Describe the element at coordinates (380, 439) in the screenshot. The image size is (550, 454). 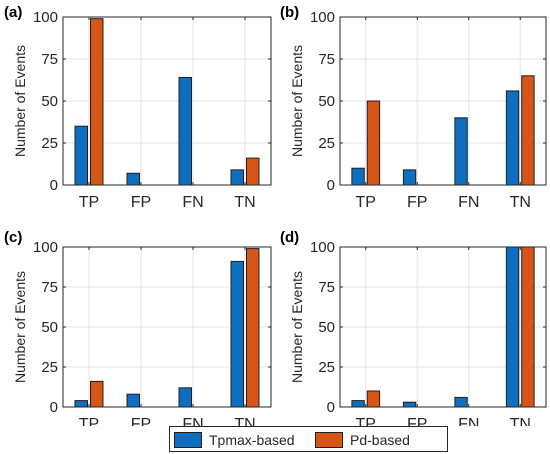
I see `legend-label-series2: Pd-based` at that location.